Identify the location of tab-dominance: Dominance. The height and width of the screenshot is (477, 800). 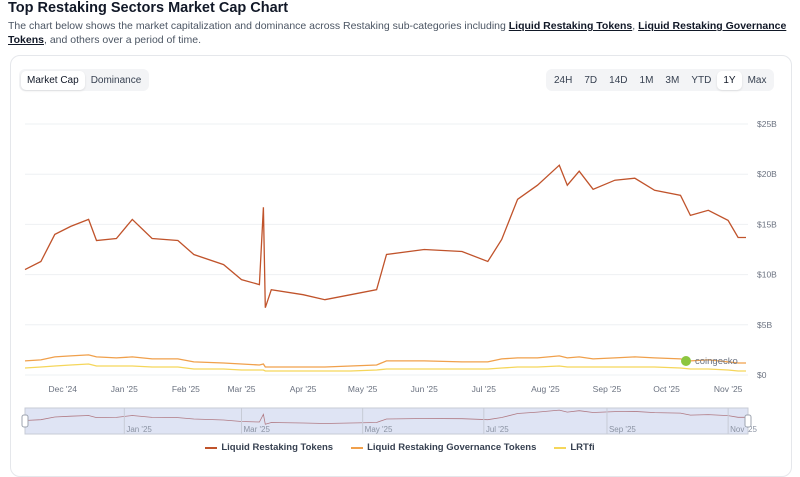
(116, 80).